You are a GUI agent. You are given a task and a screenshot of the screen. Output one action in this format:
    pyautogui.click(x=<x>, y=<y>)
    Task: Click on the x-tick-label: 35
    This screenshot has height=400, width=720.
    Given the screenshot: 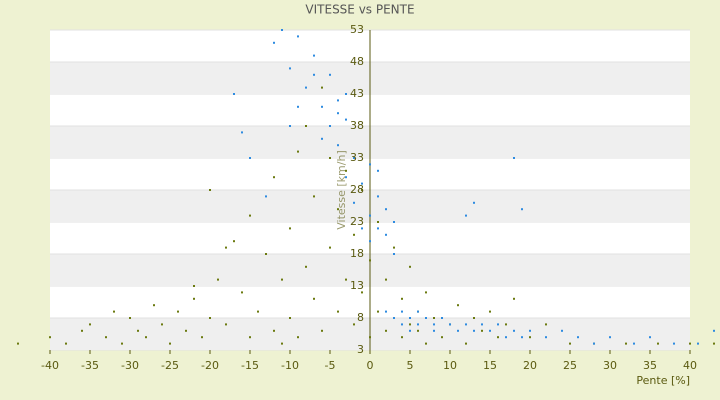 What is the action you would take?
    pyautogui.click(x=650, y=365)
    